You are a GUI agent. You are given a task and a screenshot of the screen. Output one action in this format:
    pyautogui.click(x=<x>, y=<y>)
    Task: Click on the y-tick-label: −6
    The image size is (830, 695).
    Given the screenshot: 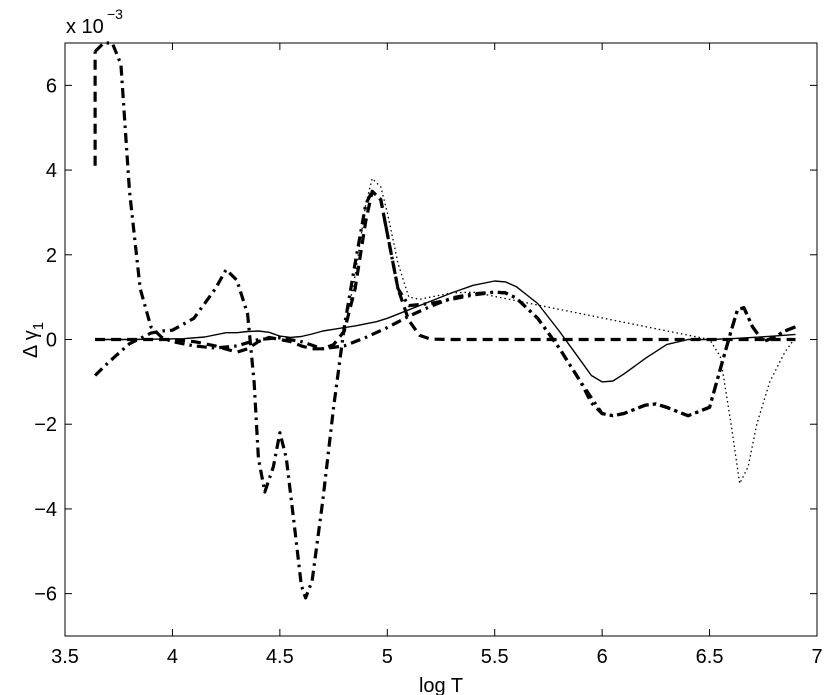 What is the action you would take?
    pyautogui.click(x=45, y=595)
    